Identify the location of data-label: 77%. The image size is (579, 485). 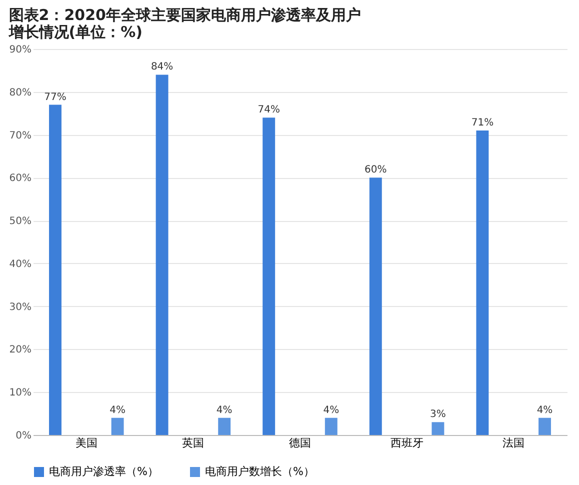
(55, 97).